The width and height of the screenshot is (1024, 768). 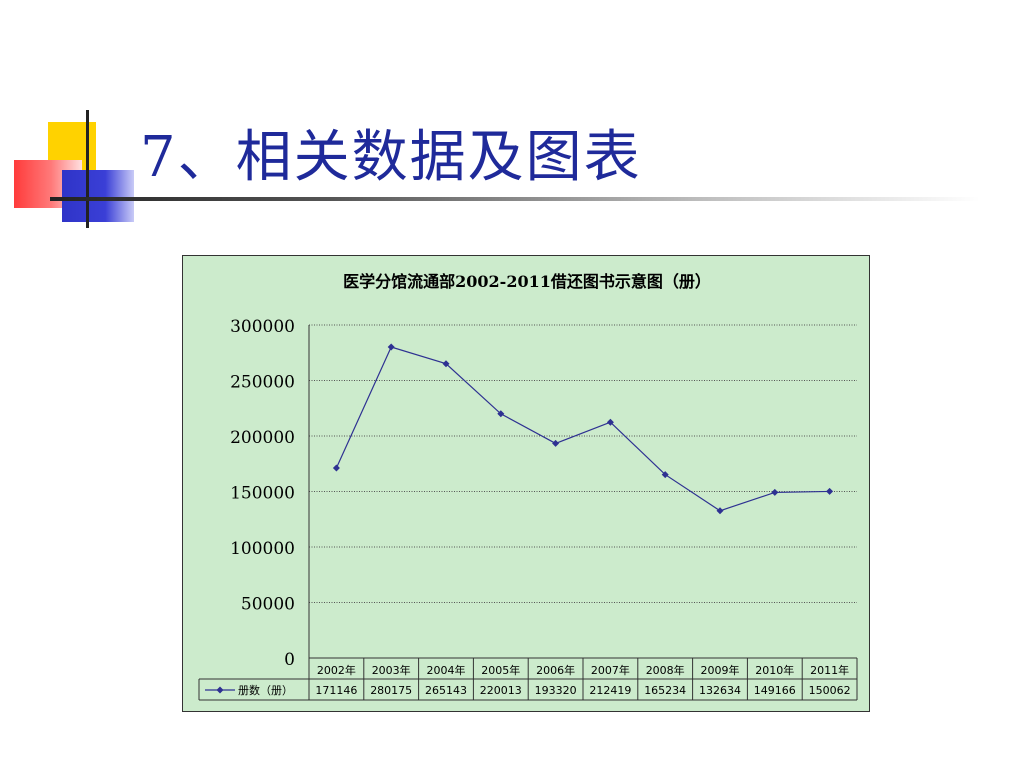 I want to click on data-label: 165234, so click(x=665, y=690).